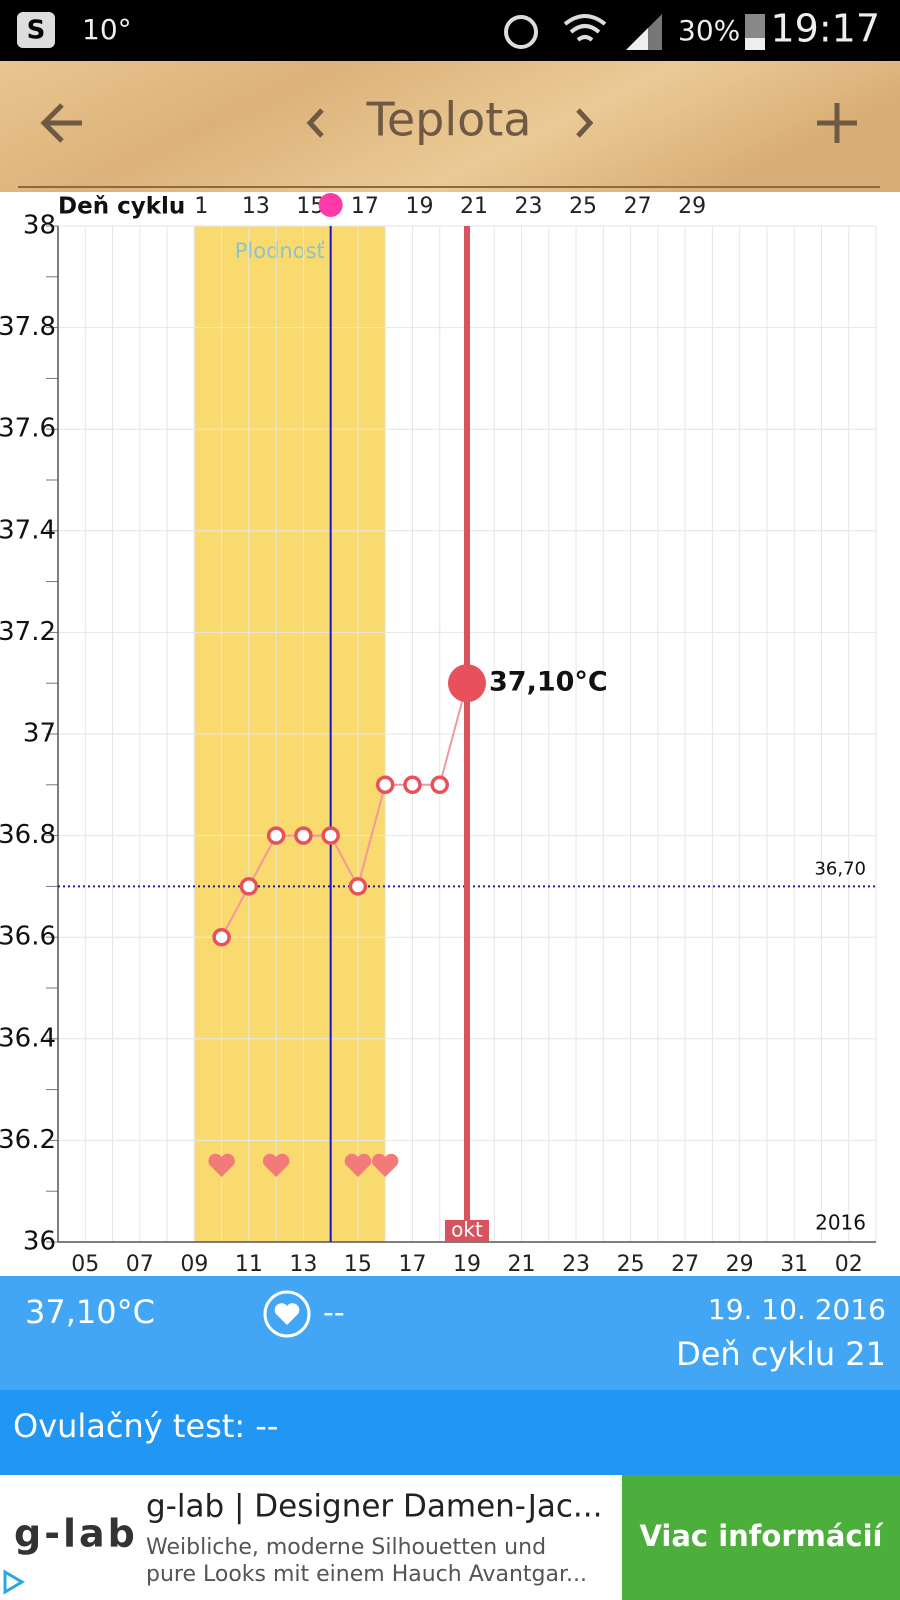 This screenshot has width=900, height=1600. What do you see at coordinates (121, 207) in the screenshot?
I see `cycle-label: Deň cyklu` at bounding box center [121, 207].